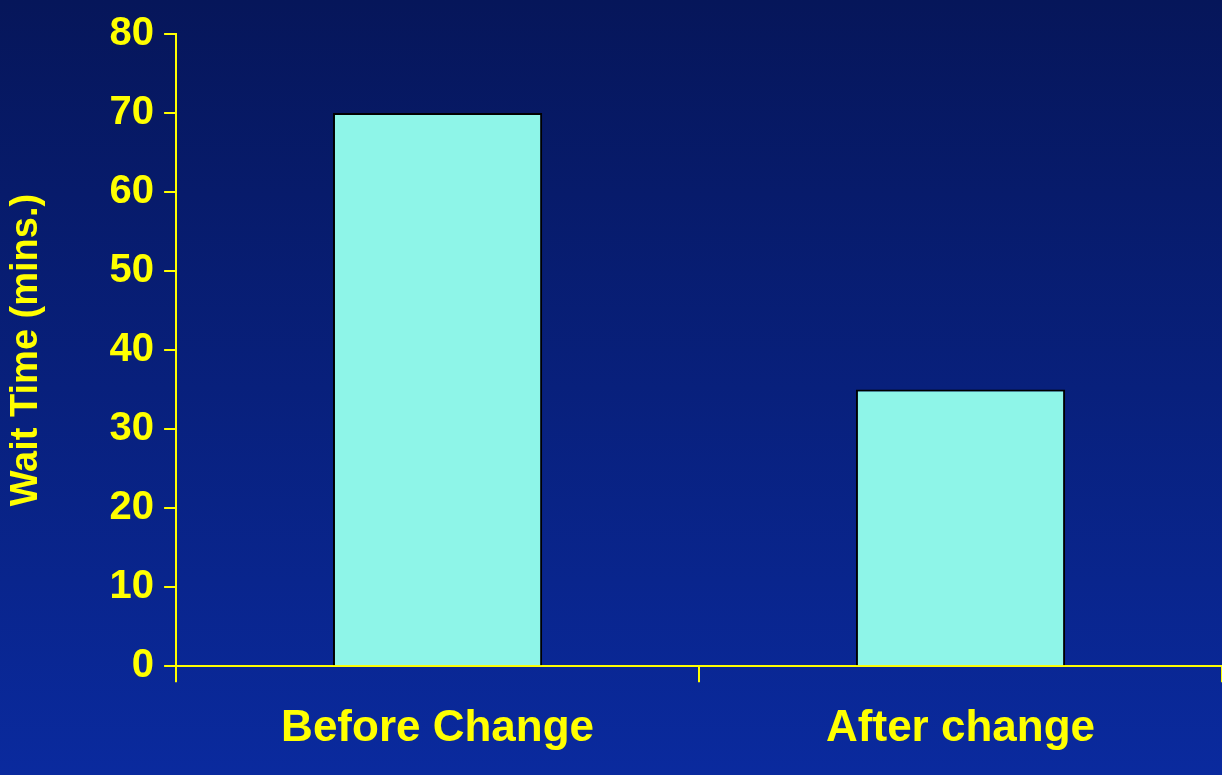 This screenshot has height=775, width=1222. What do you see at coordinates (132, 426) in the screenshot?
I see `y-tick-label: 30` at bounding box center [132, 426].